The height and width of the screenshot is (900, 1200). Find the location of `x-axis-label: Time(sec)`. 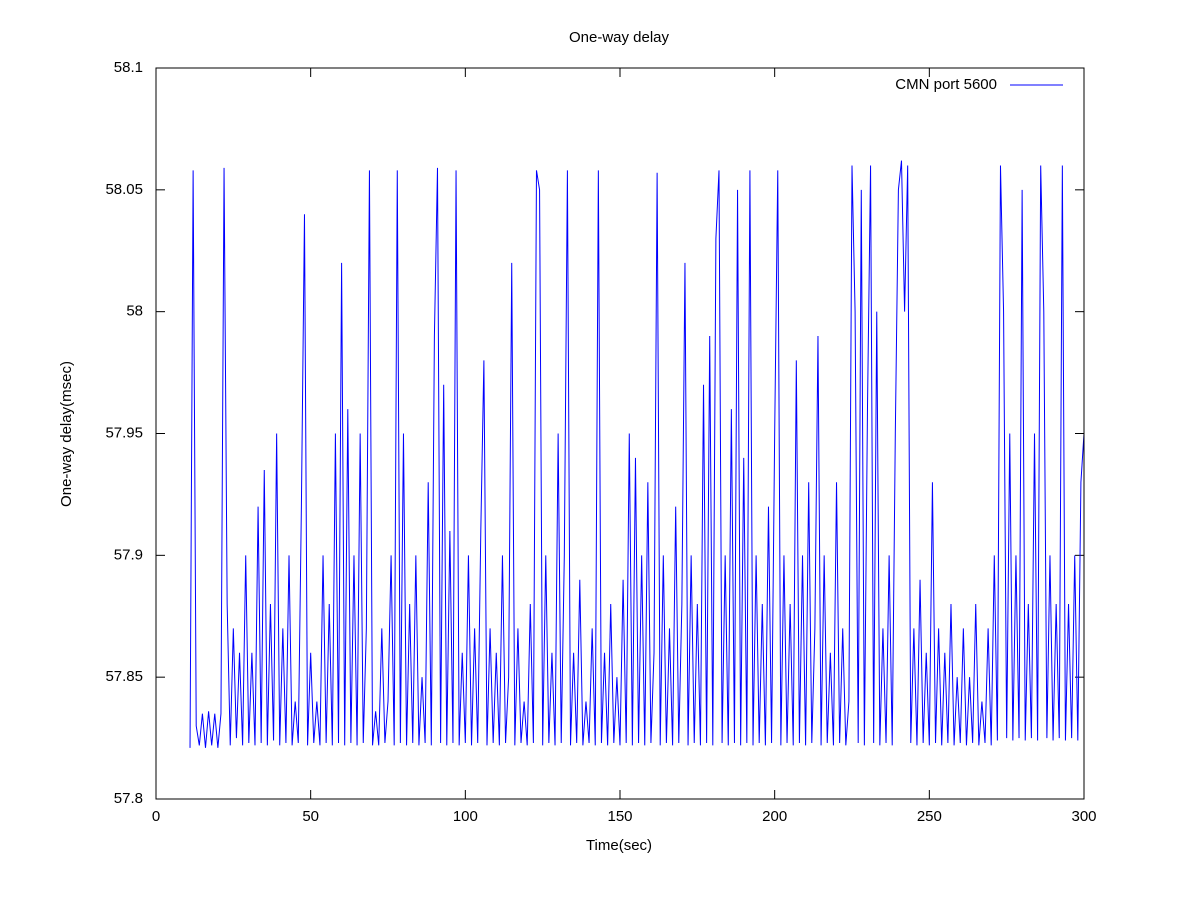

x-axis-label: Time(sec) is located at coordinates (619, 845).